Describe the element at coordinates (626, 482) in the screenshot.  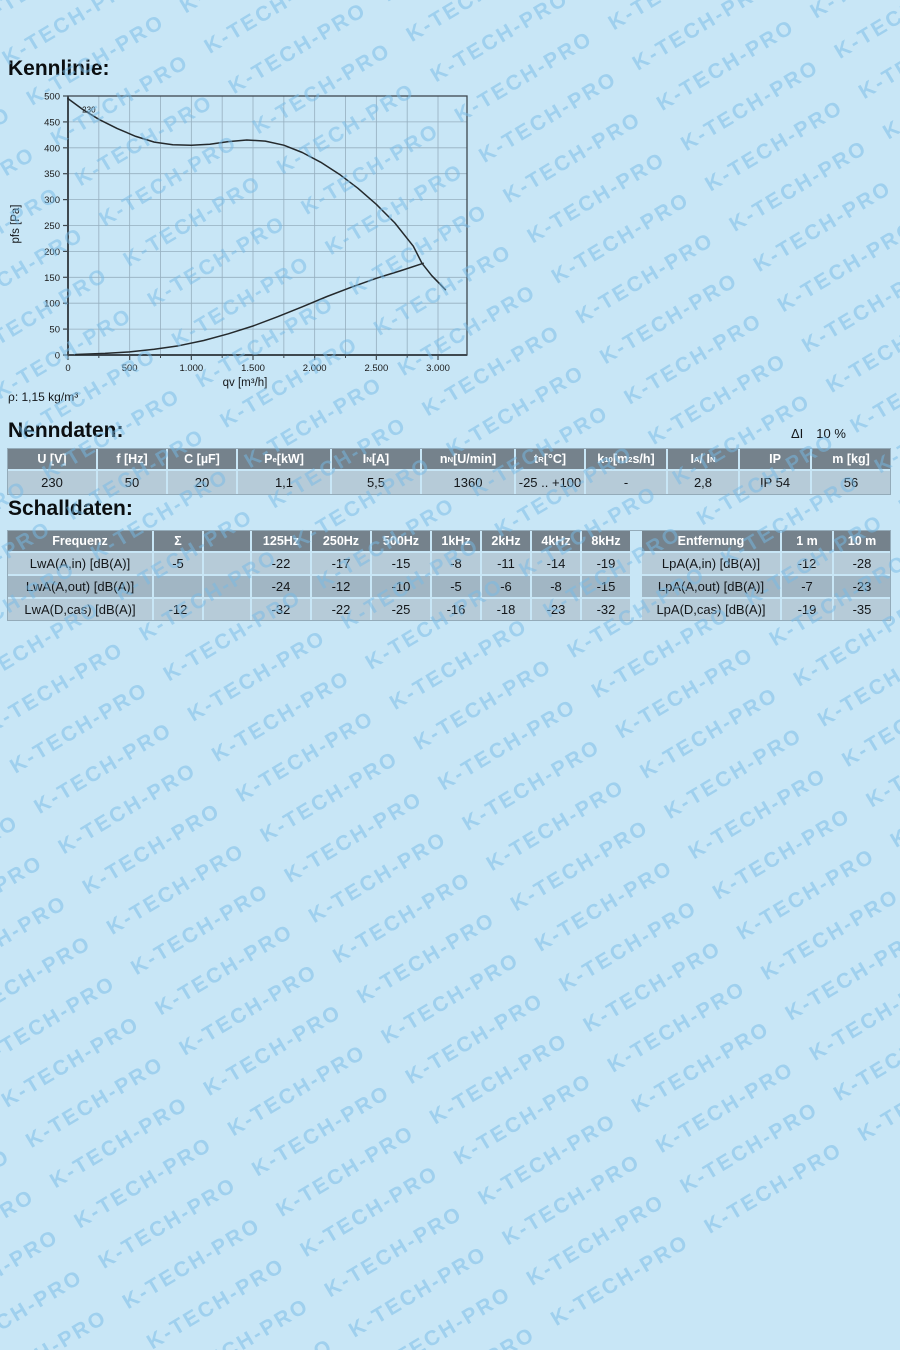
I see `value-k10: -` at that location.